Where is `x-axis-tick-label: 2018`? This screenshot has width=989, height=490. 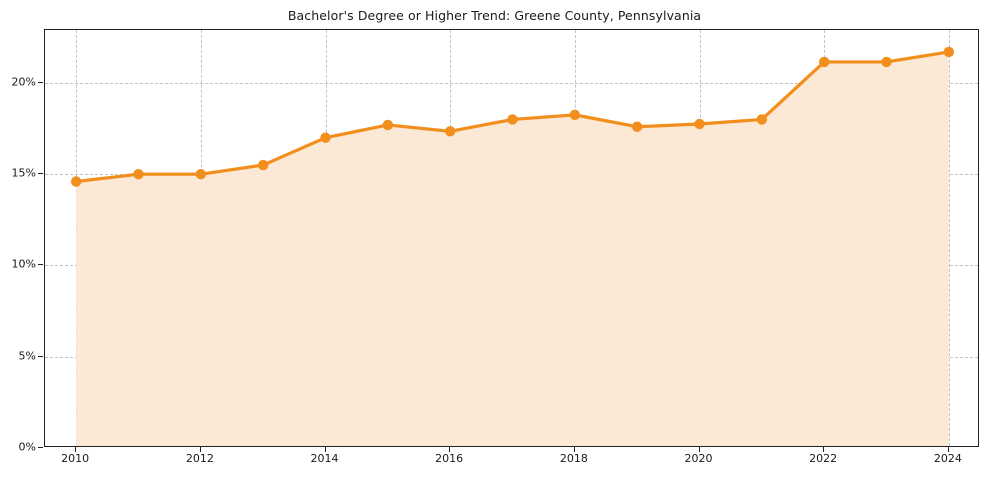 x-axis-tick-label: 2018 is located at coordinates (573, 458).